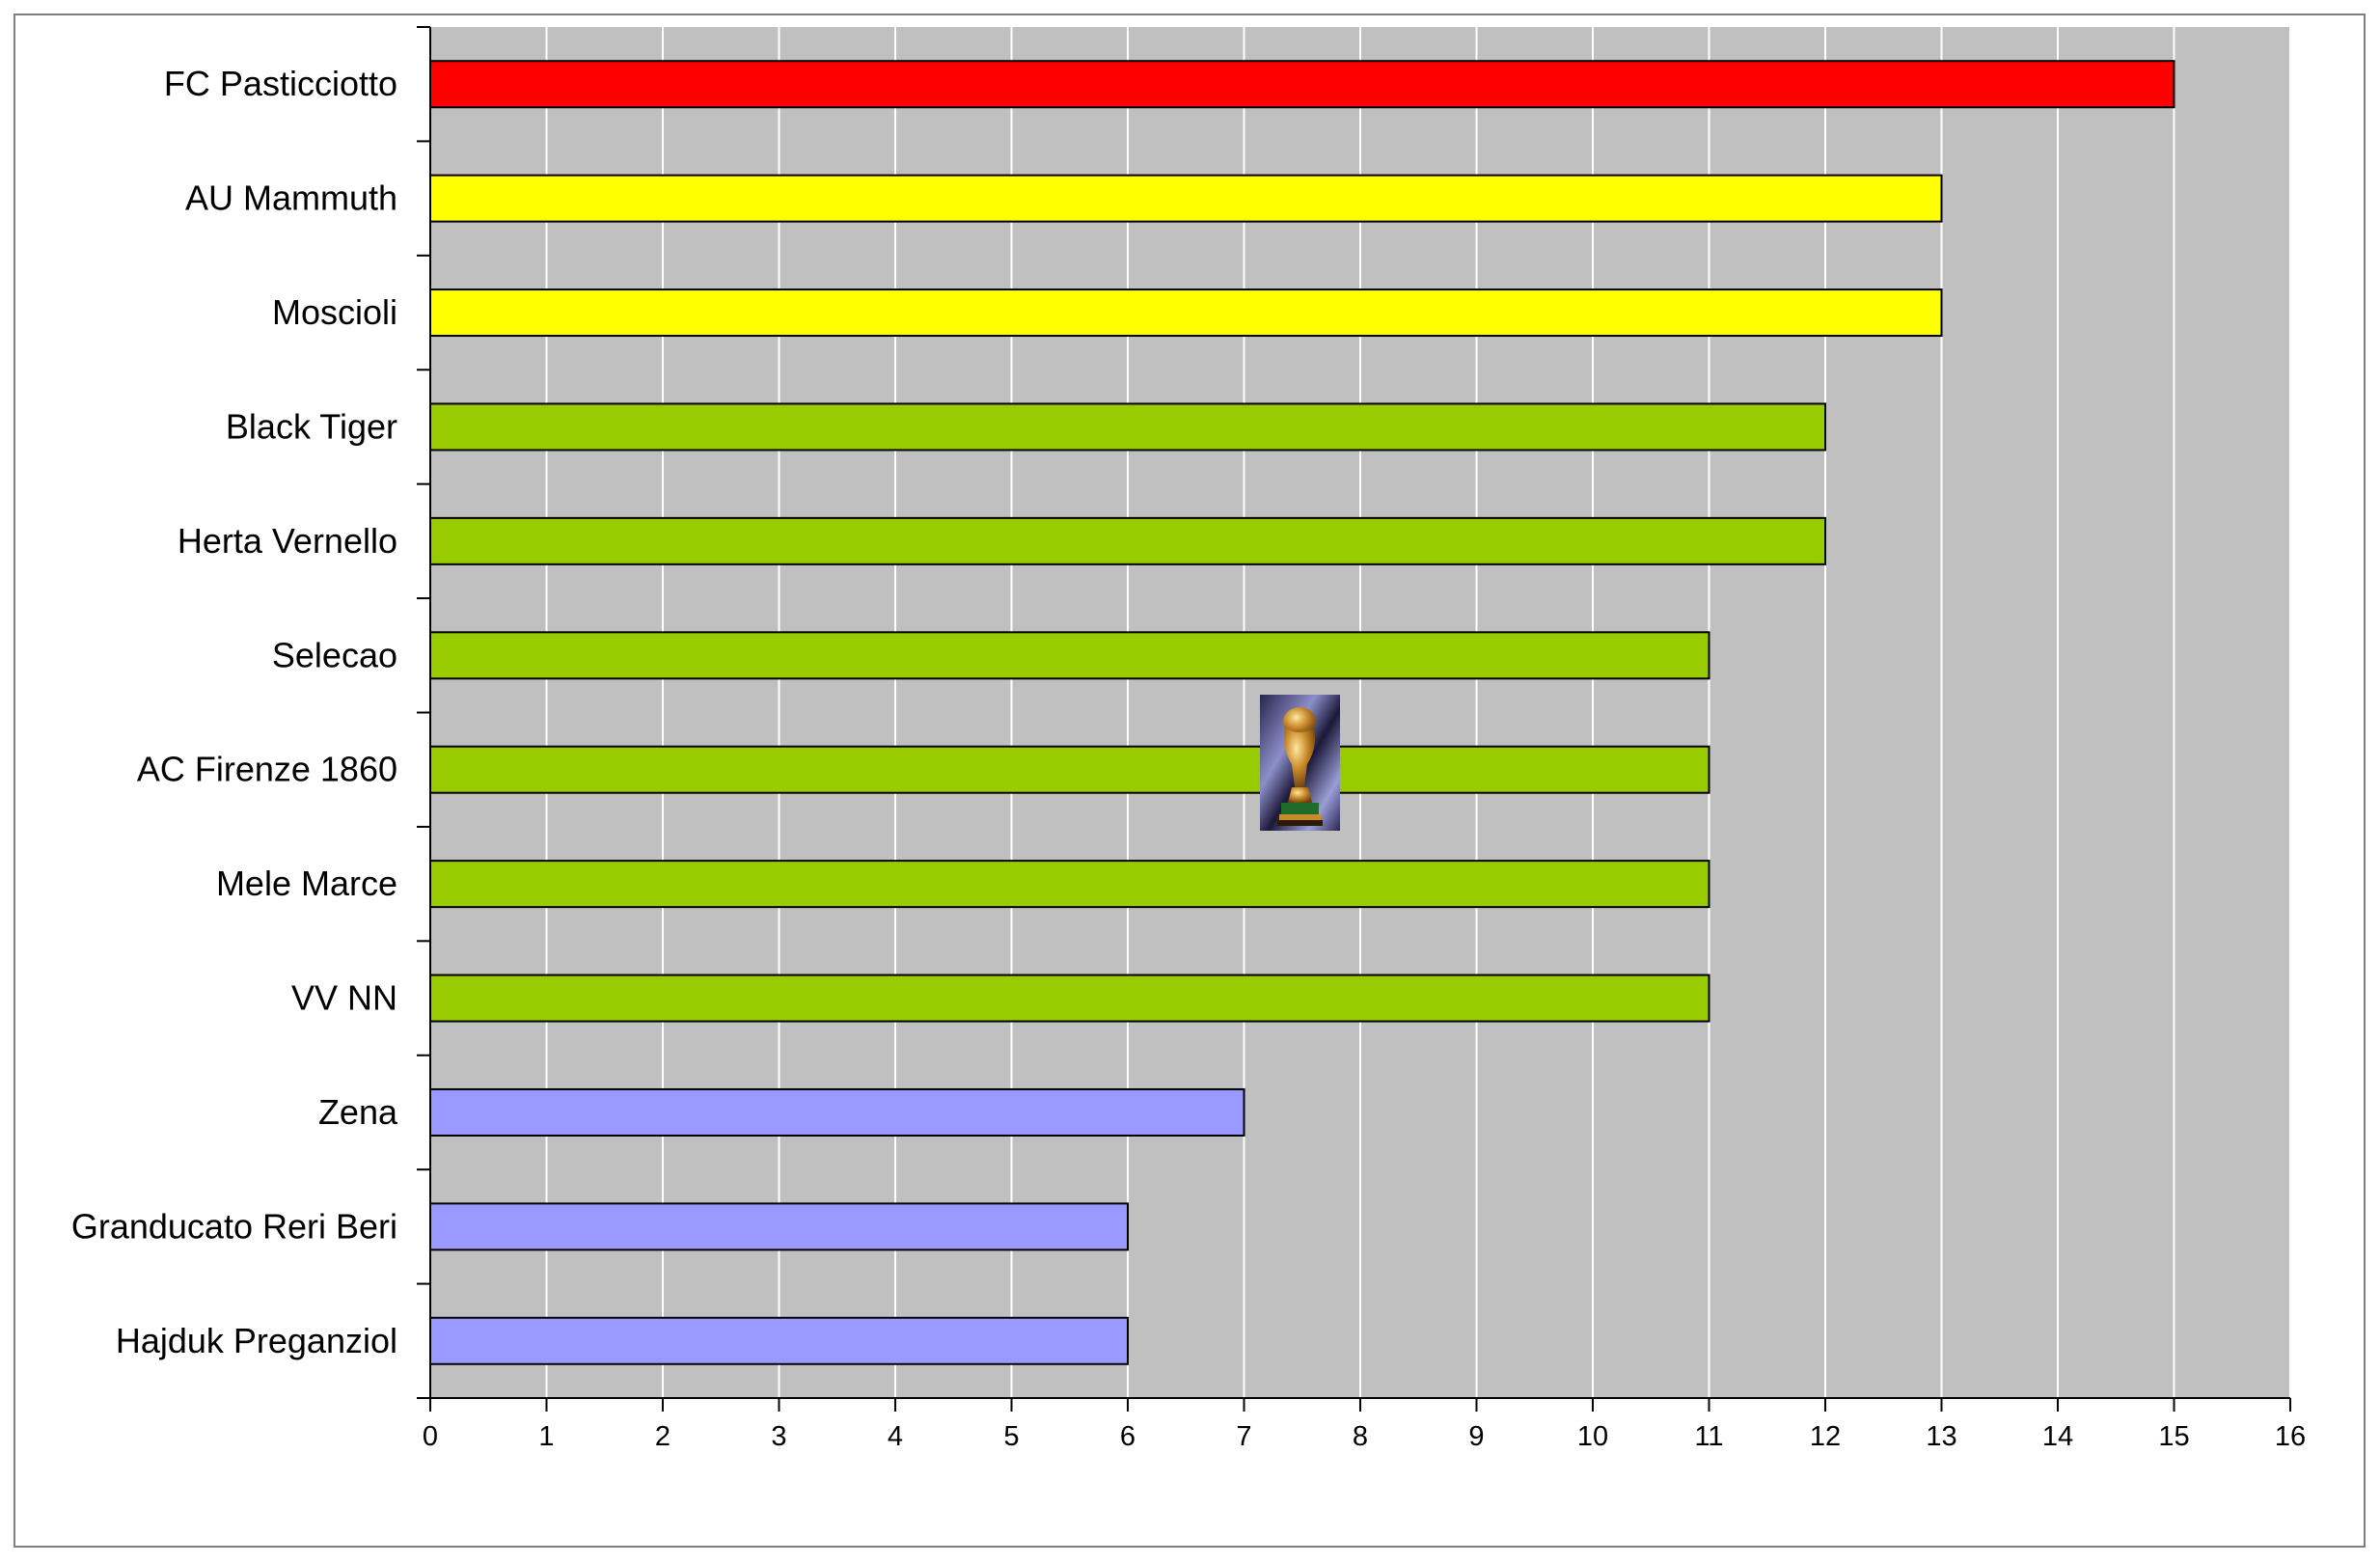  I want to click on category-label: Moscioli, so click(335, 312).